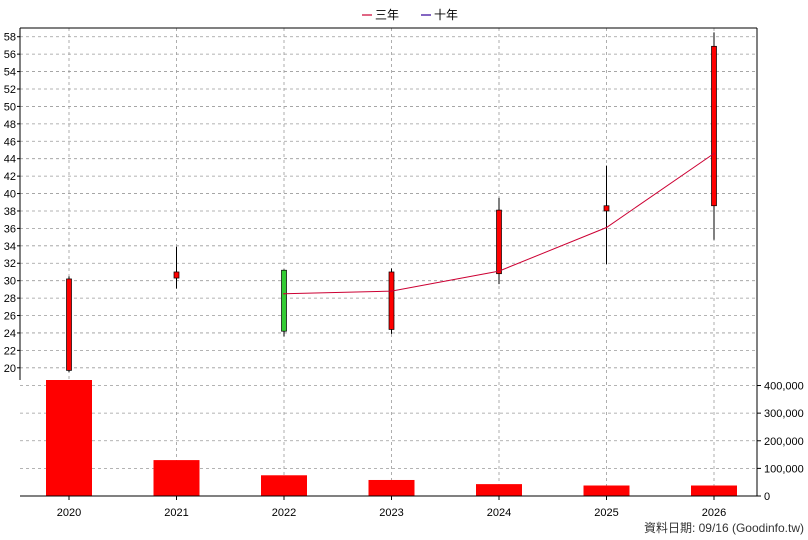 This screenshot has width=808, height=540. I want to click on volume-tick-label-2: 200,000, so click(784, 442).